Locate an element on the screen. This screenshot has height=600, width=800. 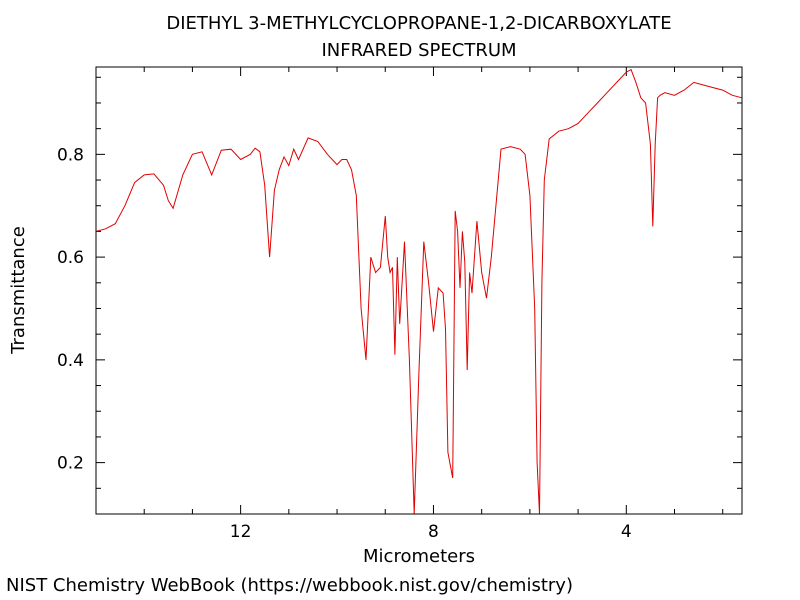
y-tick-label: 0.4 is located at coordinates (70, 361).